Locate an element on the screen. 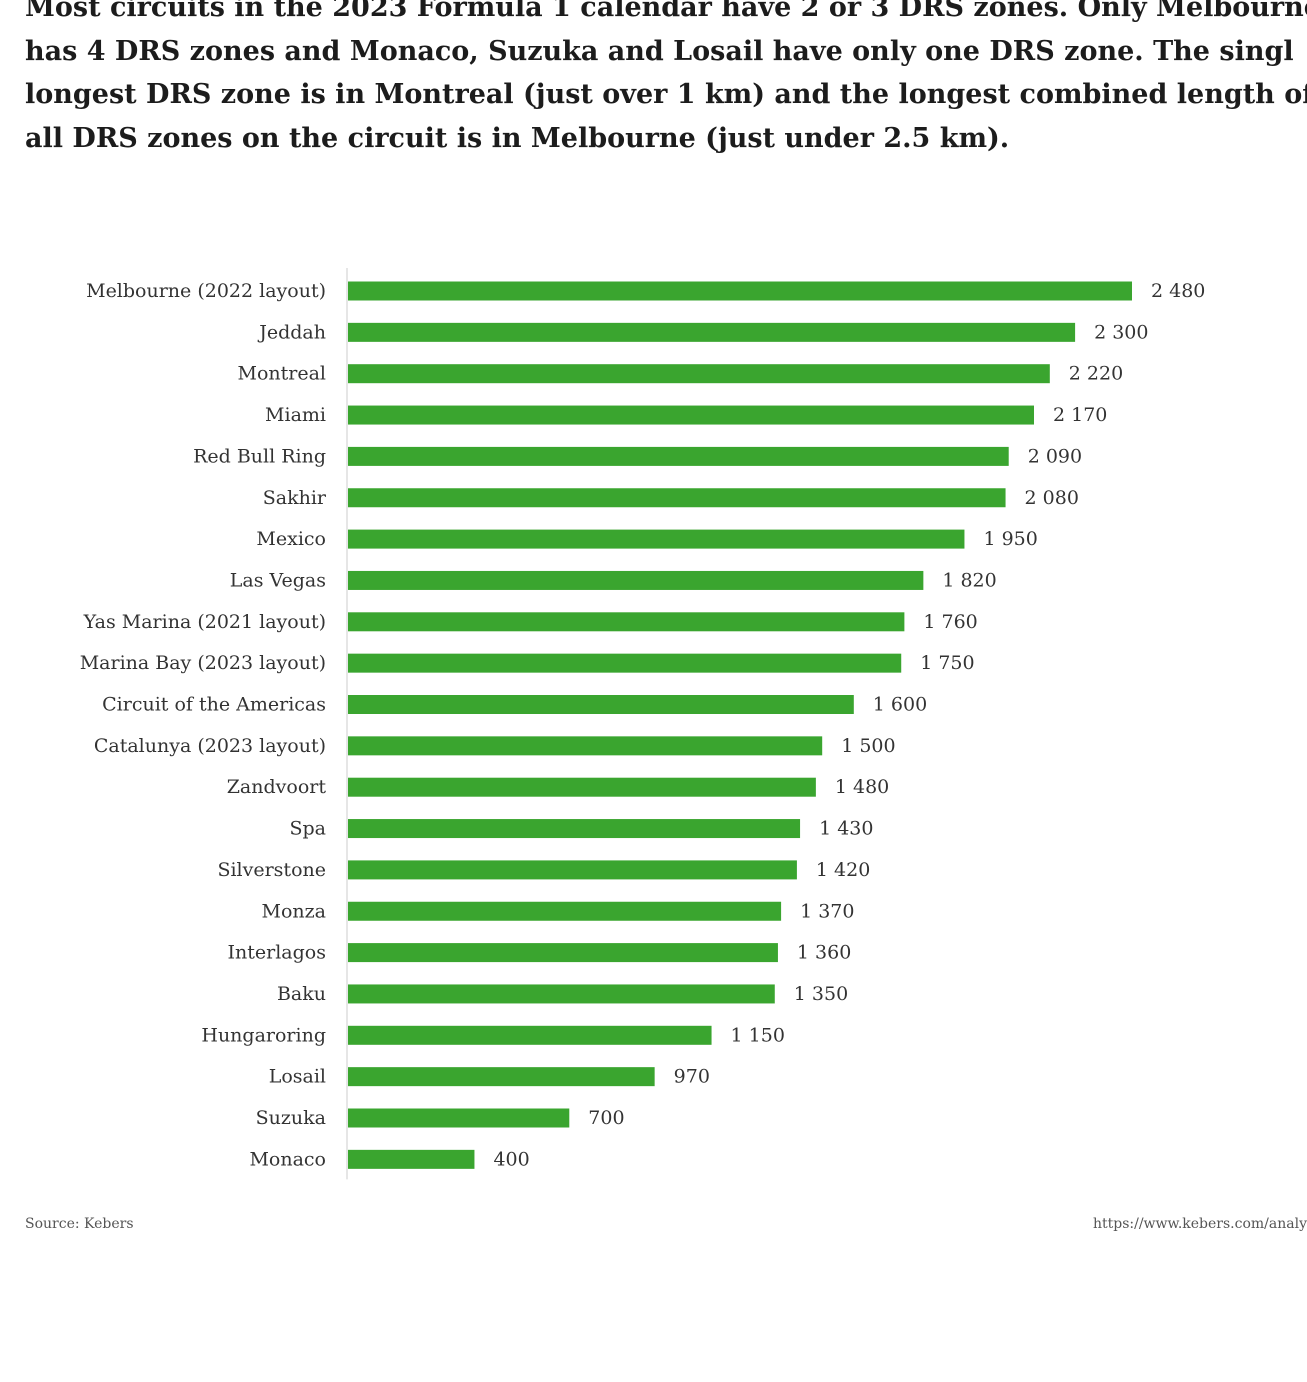  category-label: Jeddah is located at coordinates (291, 332).